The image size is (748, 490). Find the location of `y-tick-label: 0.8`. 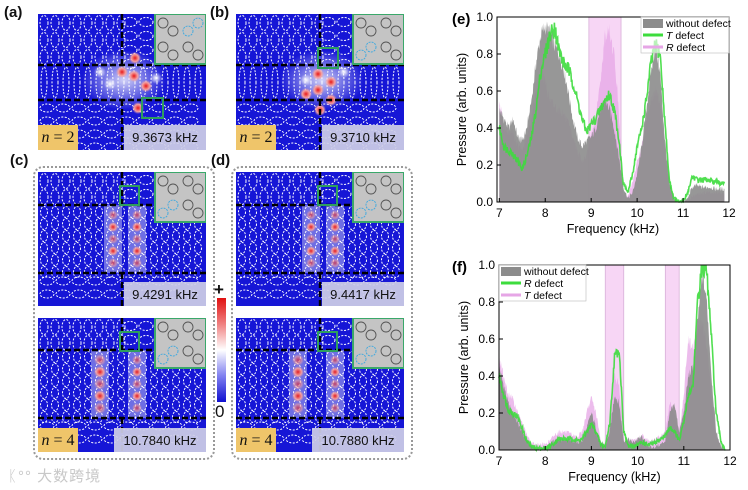

y-tick-label: 0.8 is located at coordinates (484, 54).